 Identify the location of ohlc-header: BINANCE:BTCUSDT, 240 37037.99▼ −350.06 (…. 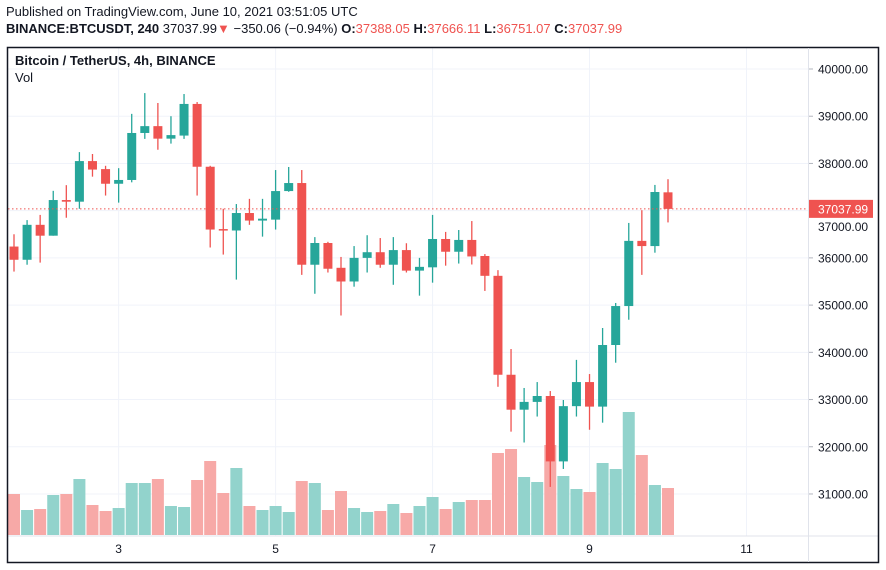
(314, 28).